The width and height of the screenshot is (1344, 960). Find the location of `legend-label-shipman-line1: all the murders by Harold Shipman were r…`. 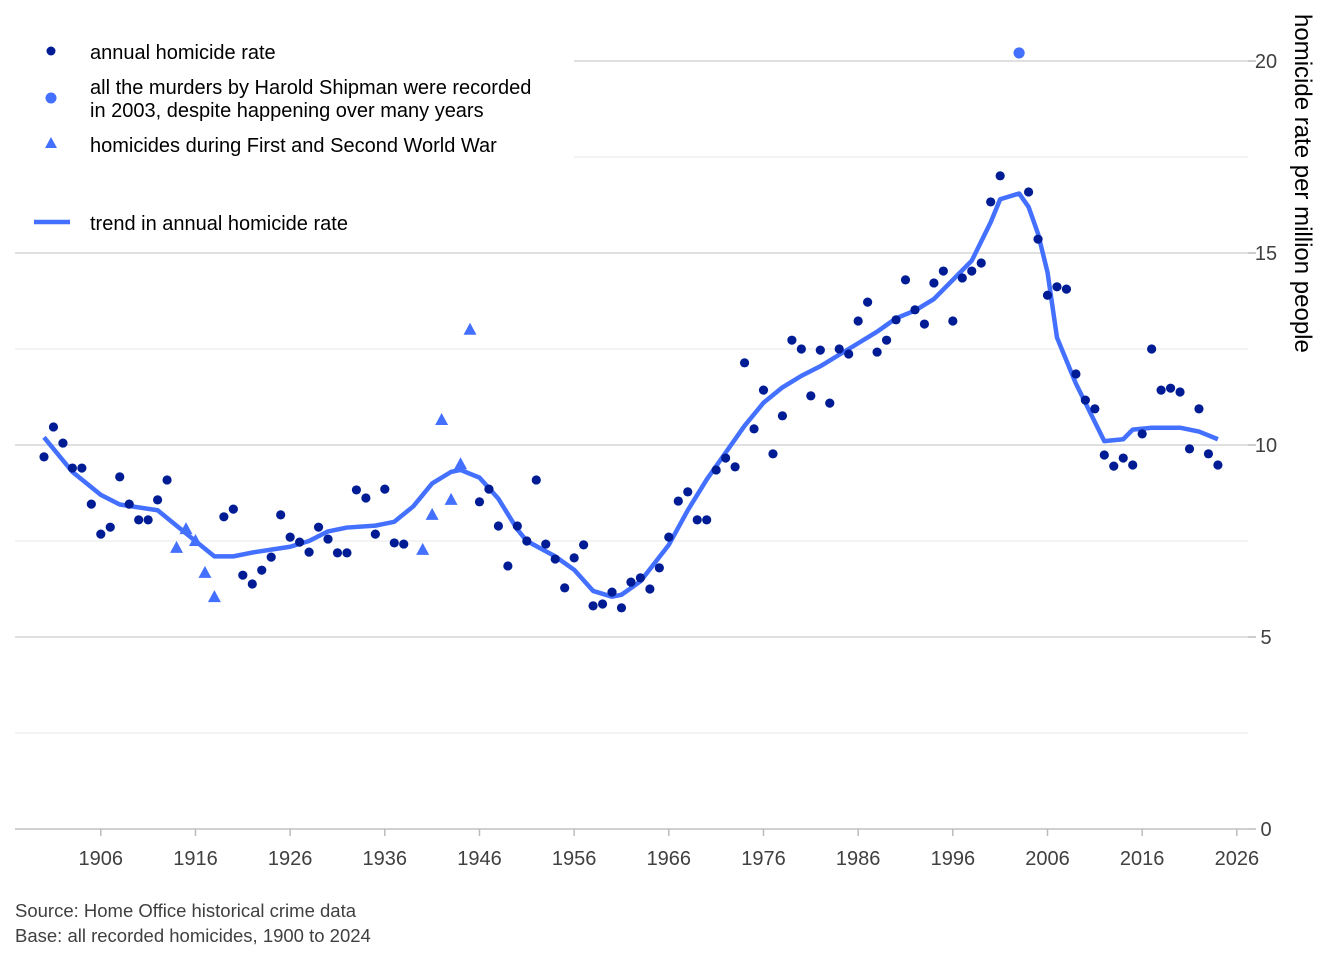

legend-label-shipman-line1: all the murders by Harold Shipman were r… is located at coordinates (311, 88).